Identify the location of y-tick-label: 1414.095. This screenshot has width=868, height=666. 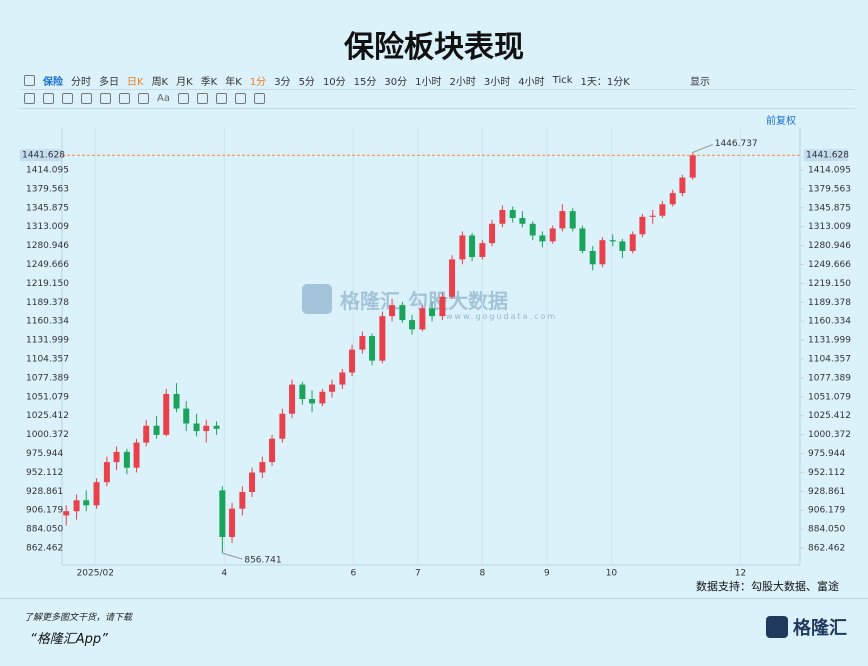
(47, 170).